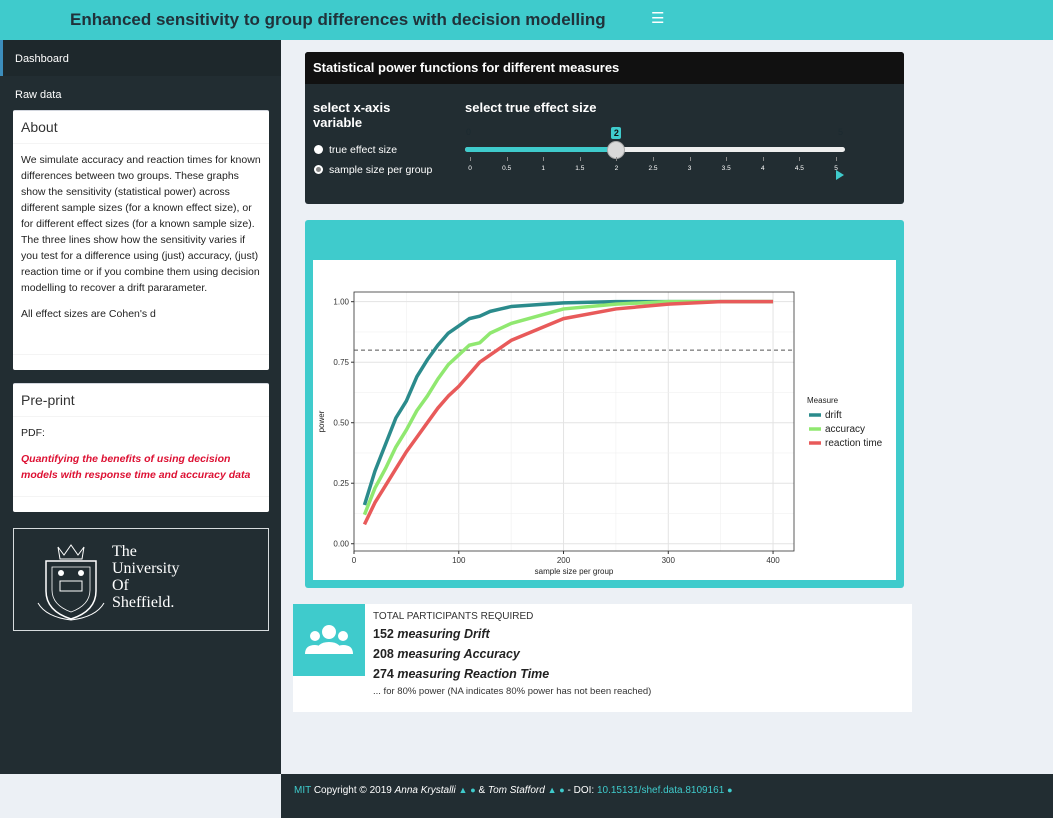 Image resolution: width=1053 pixels, height=818 pixels. Describe the element at coordinates (470, 168) in the screenshot. I see `slider-tick-label: 0` at that location.